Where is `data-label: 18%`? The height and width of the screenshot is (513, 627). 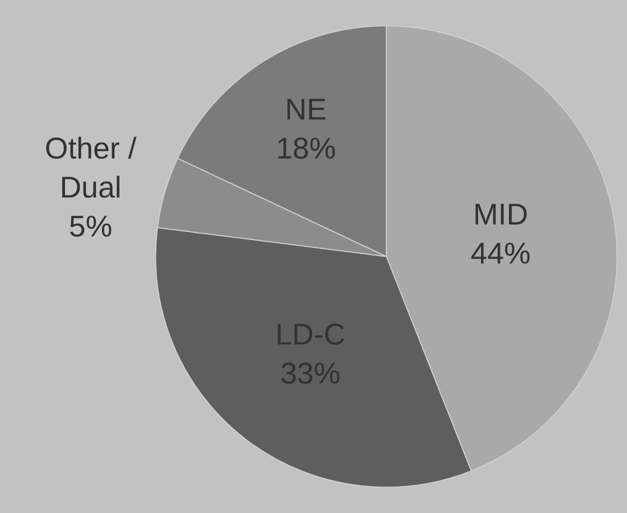
data-label: 18% is located at coordinates (306, 149).